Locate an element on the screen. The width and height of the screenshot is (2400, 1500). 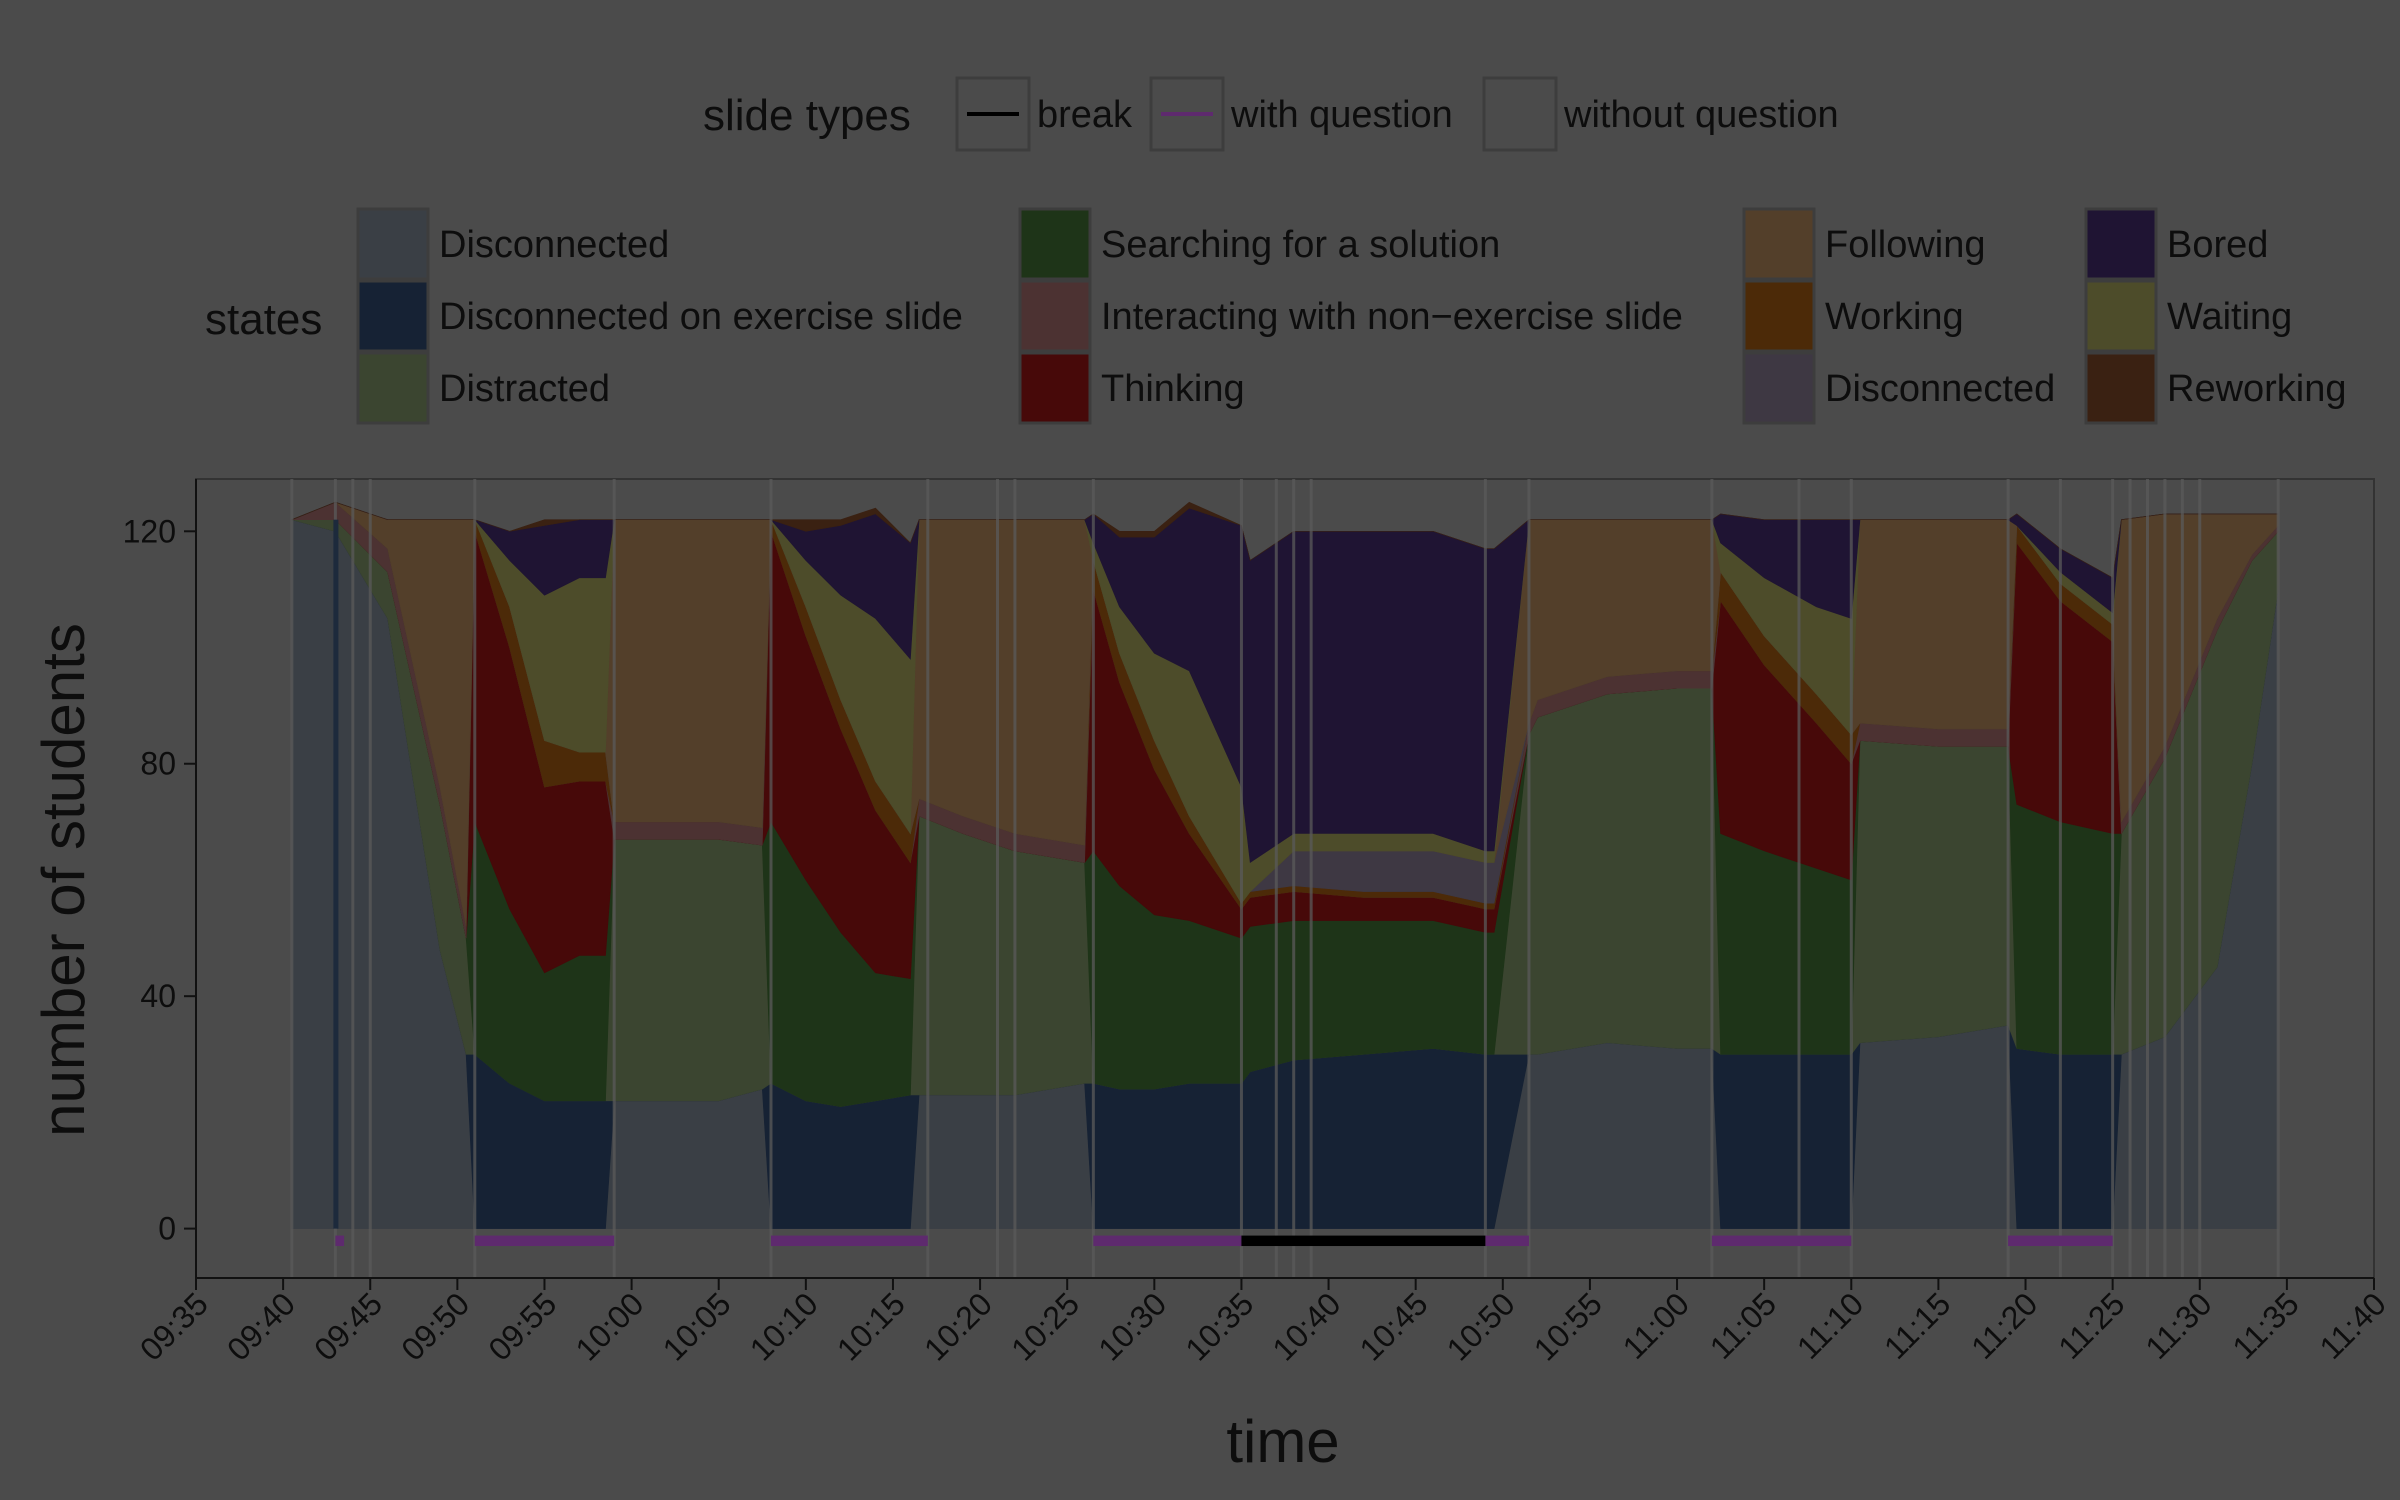
legend-key-bored is located at coordinates (2121, 244).